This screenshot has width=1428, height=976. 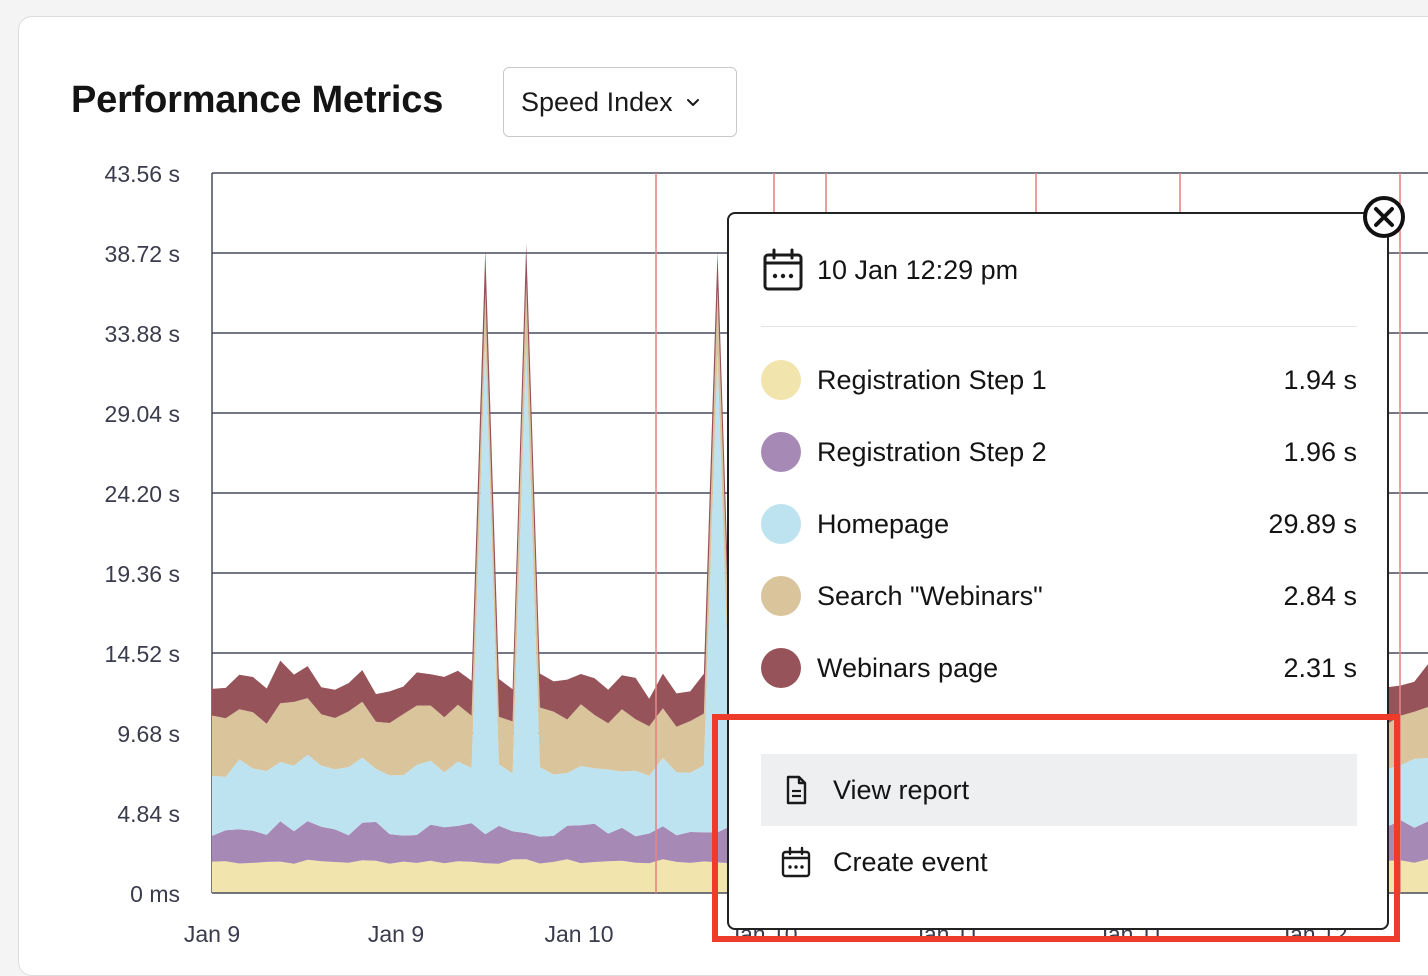 I want to click on series-value: 29.89 s, so click(x=1312, y=523).